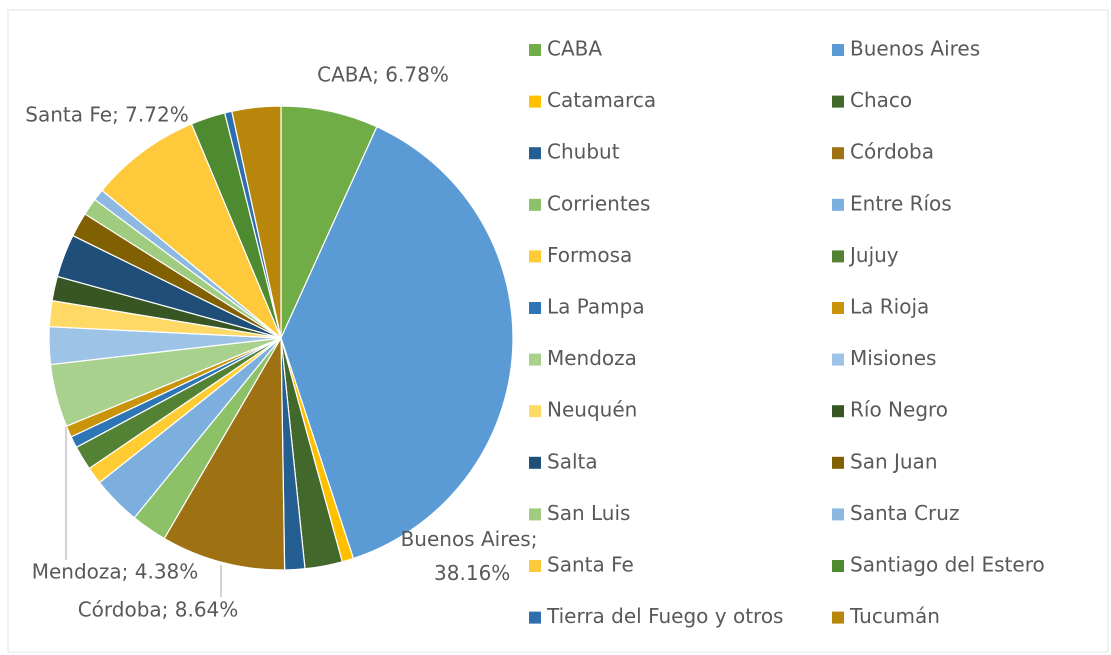 The width and height of the screenshot is (1111, 655). I want to click on legend-label: Santiago del Estero, so click(947, 565).